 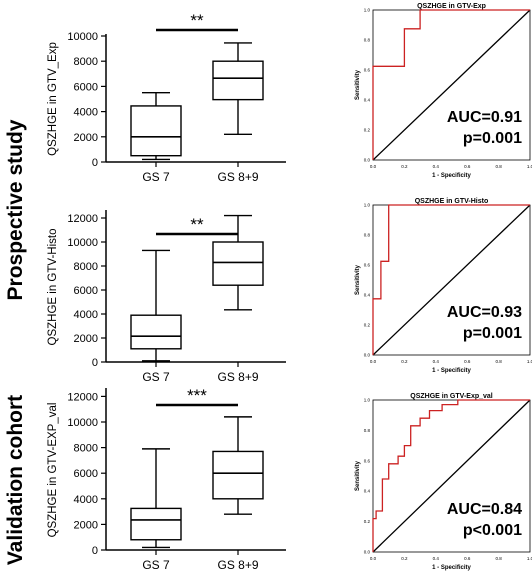 I want to click on significance-stars: ***, so click(x=197, y=395).